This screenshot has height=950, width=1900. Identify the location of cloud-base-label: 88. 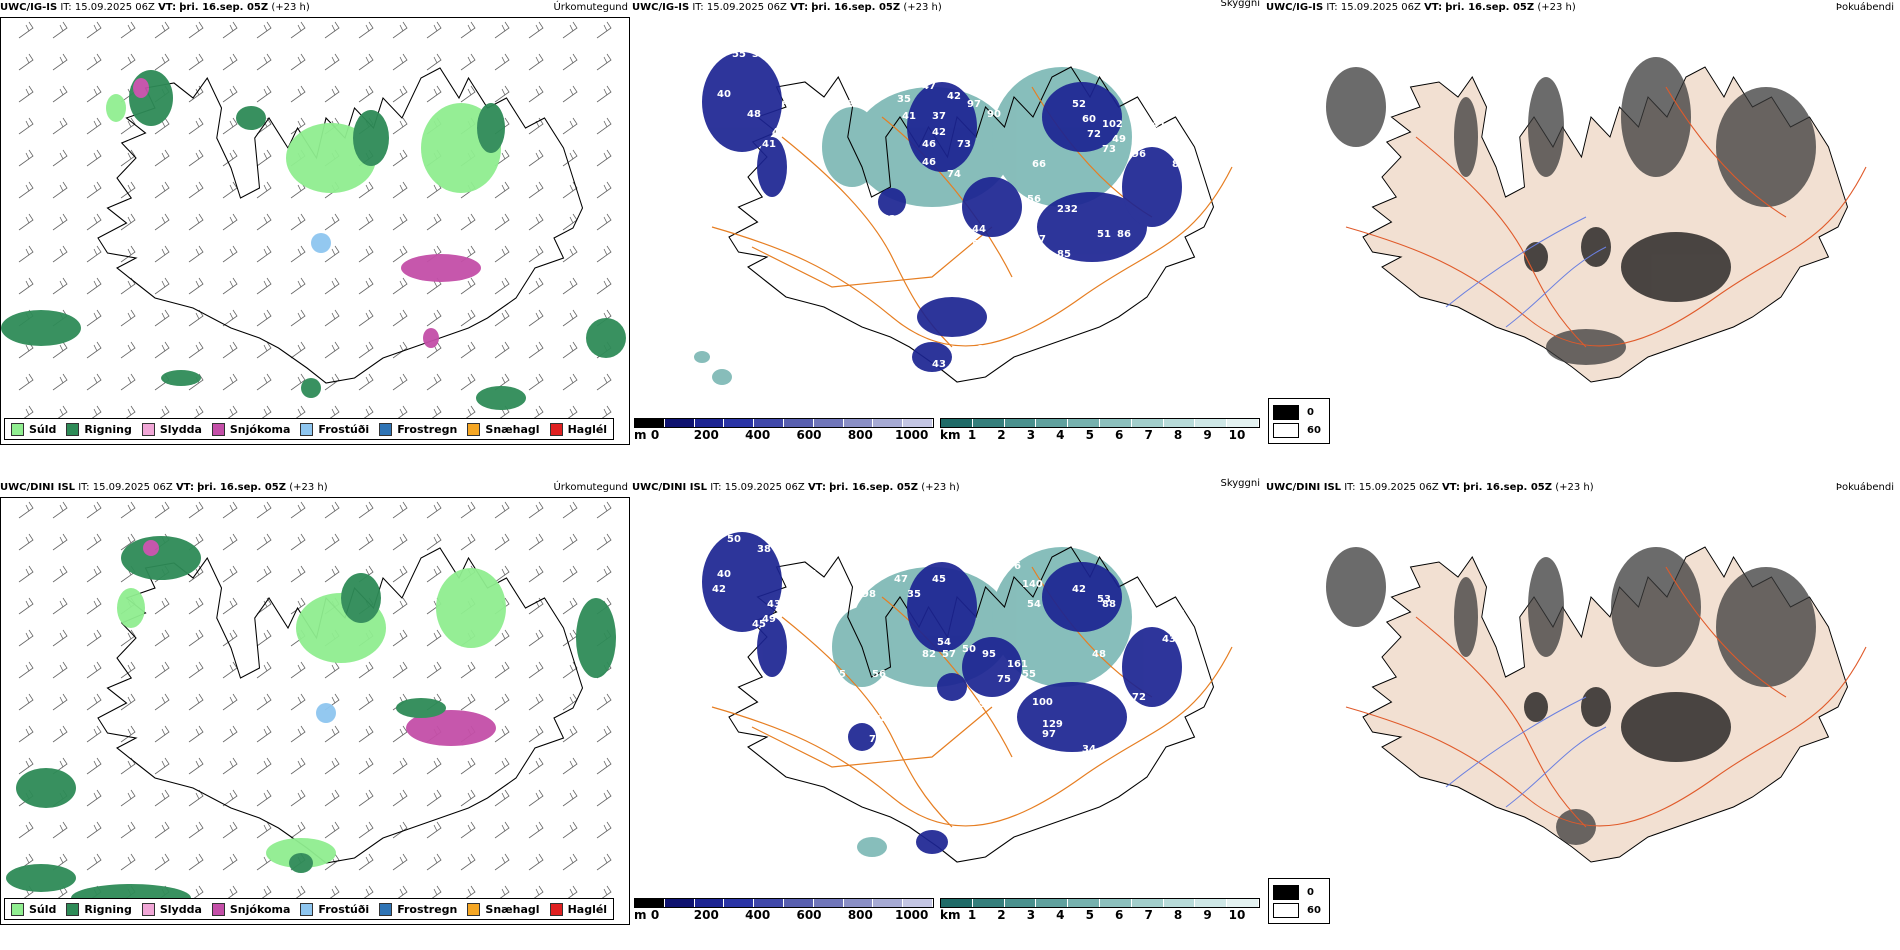
(1109, 604).